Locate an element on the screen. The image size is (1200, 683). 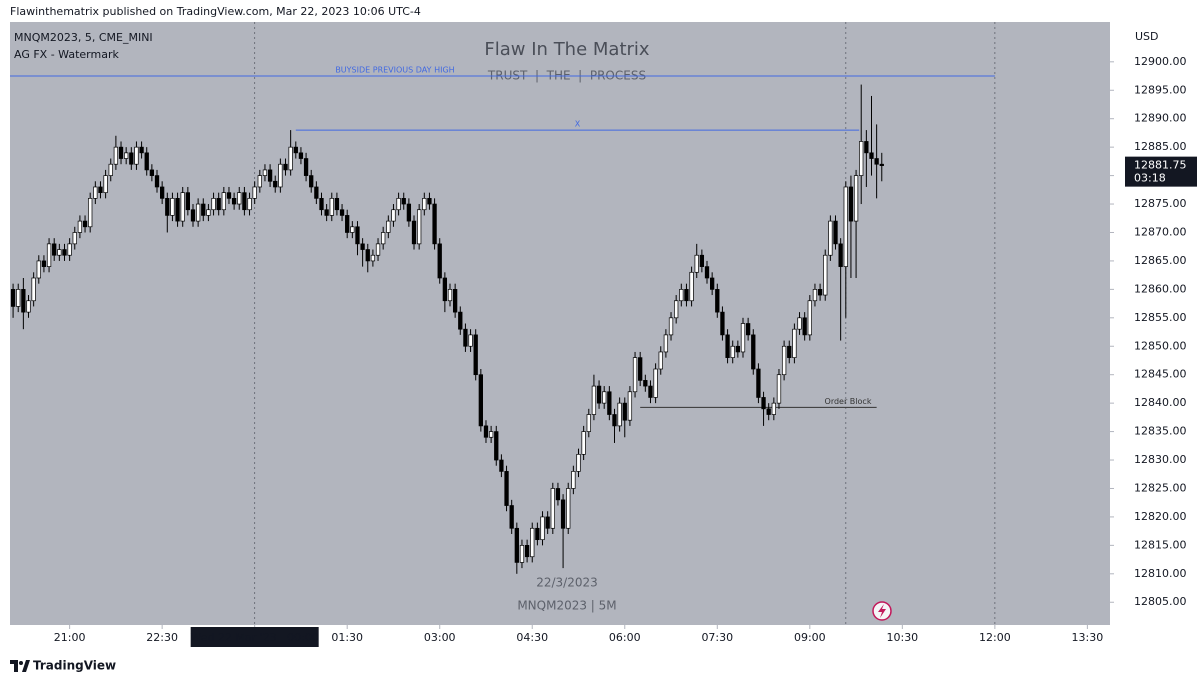
x-tick-label: 13:30 is located at coordinates (1088, 637).